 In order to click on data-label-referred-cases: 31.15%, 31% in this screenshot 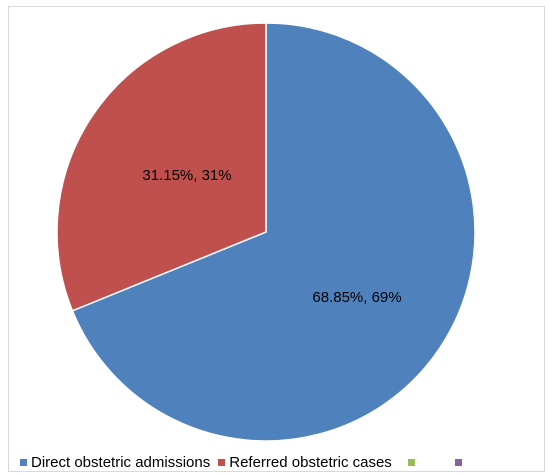, I will do `click(186, 175)`.